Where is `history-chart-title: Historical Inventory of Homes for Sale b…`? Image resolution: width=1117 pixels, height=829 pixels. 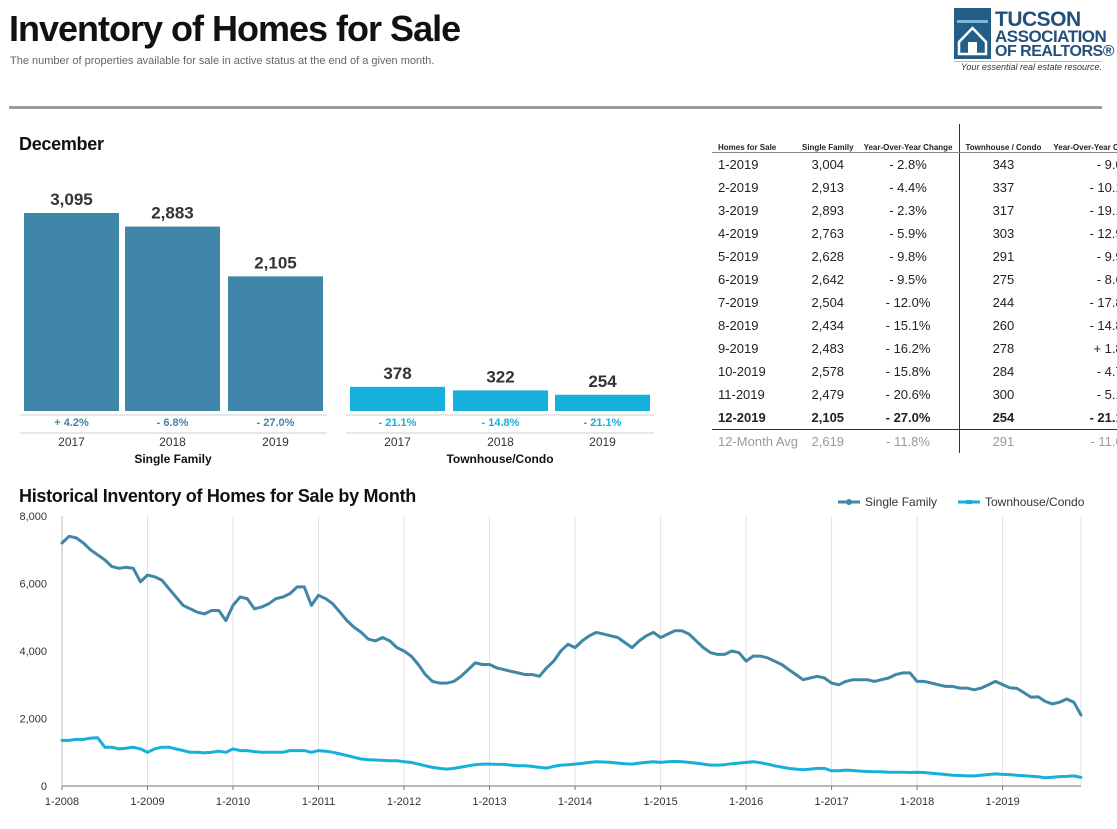 history-chart-title: Historical Inventory of Homes for Sale b… is located at coordinates (217, 496).